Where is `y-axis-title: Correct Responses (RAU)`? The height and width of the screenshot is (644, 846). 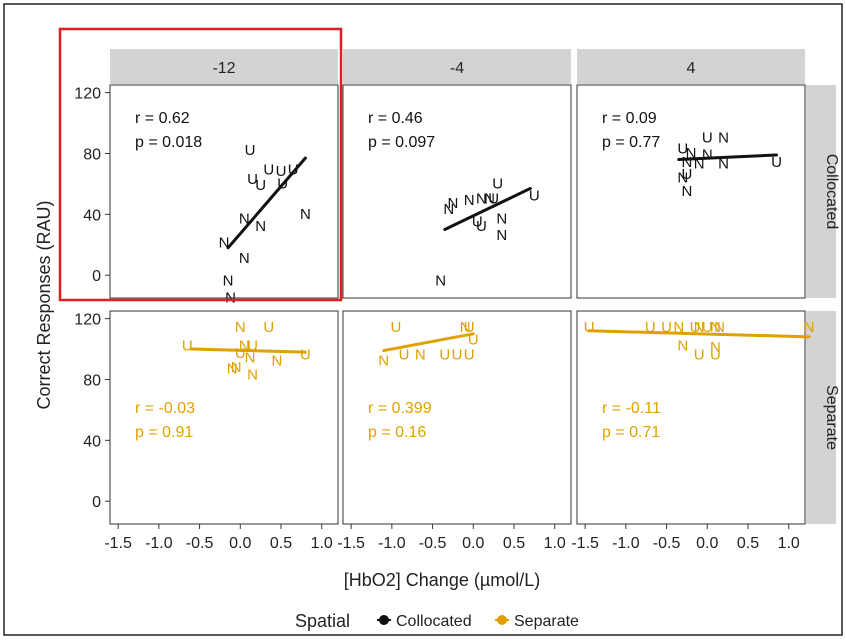 y-axis-title: Correct Responses (RAU) is located at coordinates (44, 304).